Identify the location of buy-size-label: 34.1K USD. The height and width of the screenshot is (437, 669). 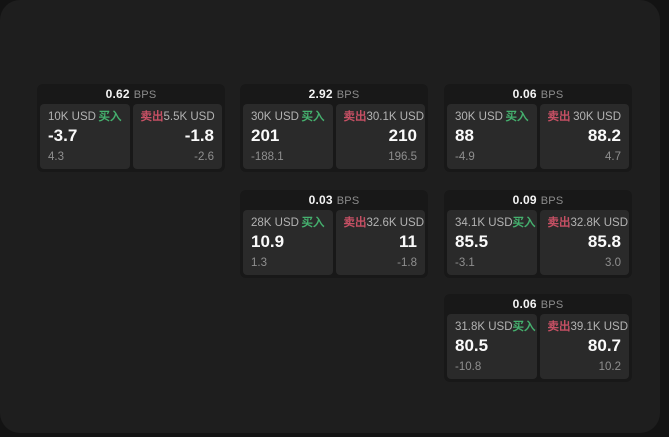
(484, 223).